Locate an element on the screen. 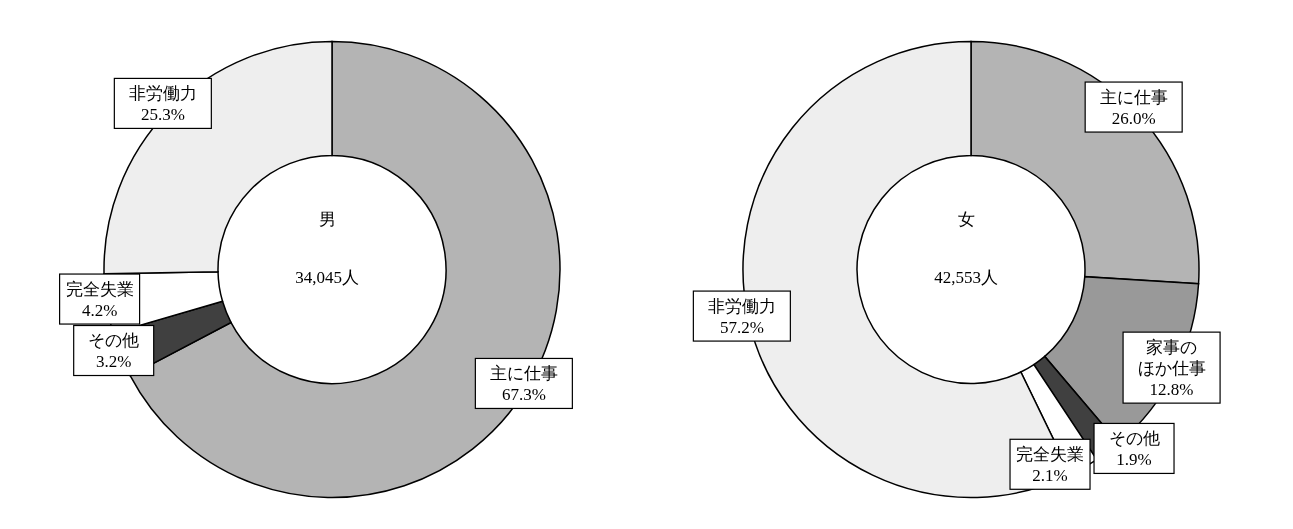  data-label: 57.2% is located at coordinates (741, 327).